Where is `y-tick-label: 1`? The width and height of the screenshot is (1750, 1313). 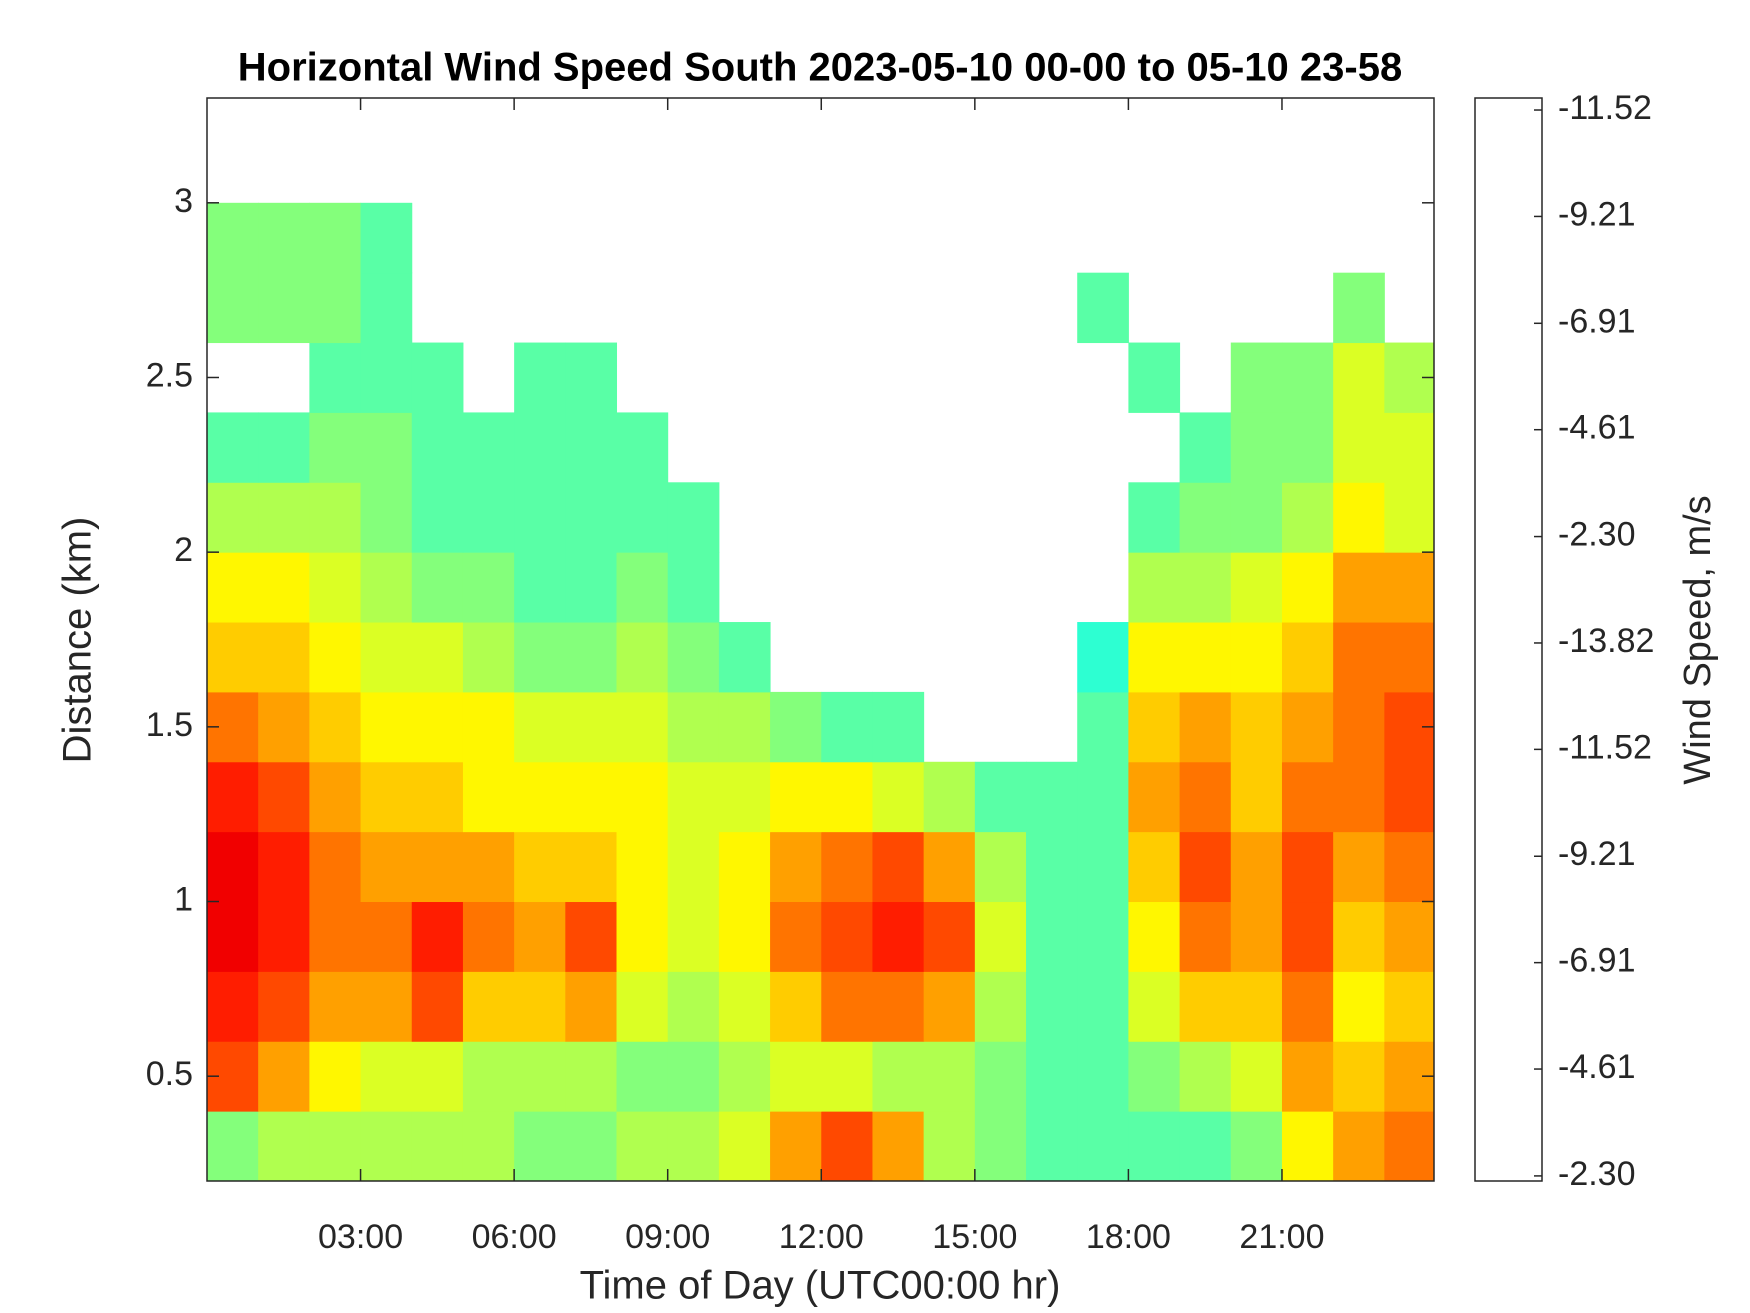 y-tick-label: 1 is located at coordinates (183, 900).